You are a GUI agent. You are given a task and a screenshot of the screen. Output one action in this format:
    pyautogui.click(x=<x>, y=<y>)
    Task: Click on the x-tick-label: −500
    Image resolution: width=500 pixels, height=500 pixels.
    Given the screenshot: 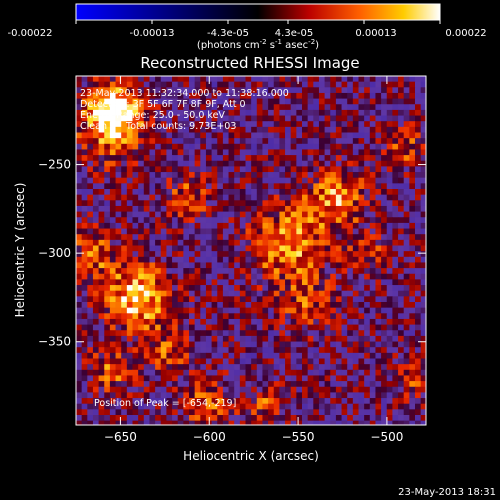 What is the action you would take?
    pyautogui.click(x=386, y=437)
    